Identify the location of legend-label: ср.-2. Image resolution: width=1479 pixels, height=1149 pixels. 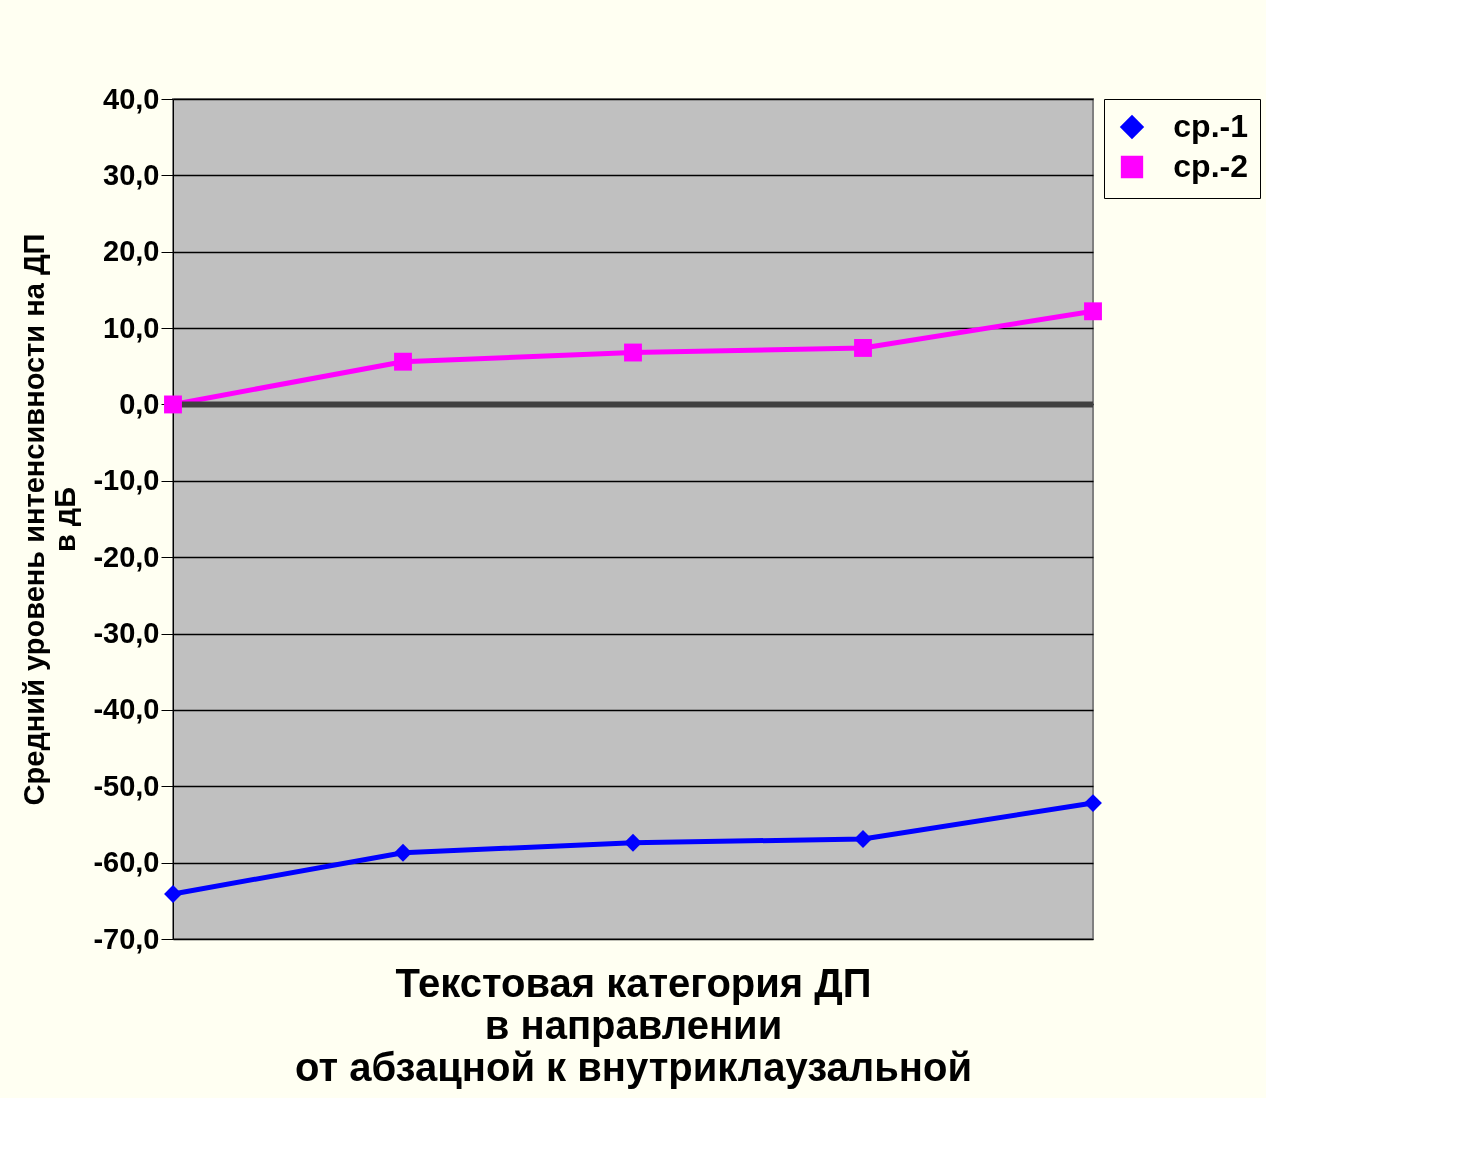
(1210, 166).